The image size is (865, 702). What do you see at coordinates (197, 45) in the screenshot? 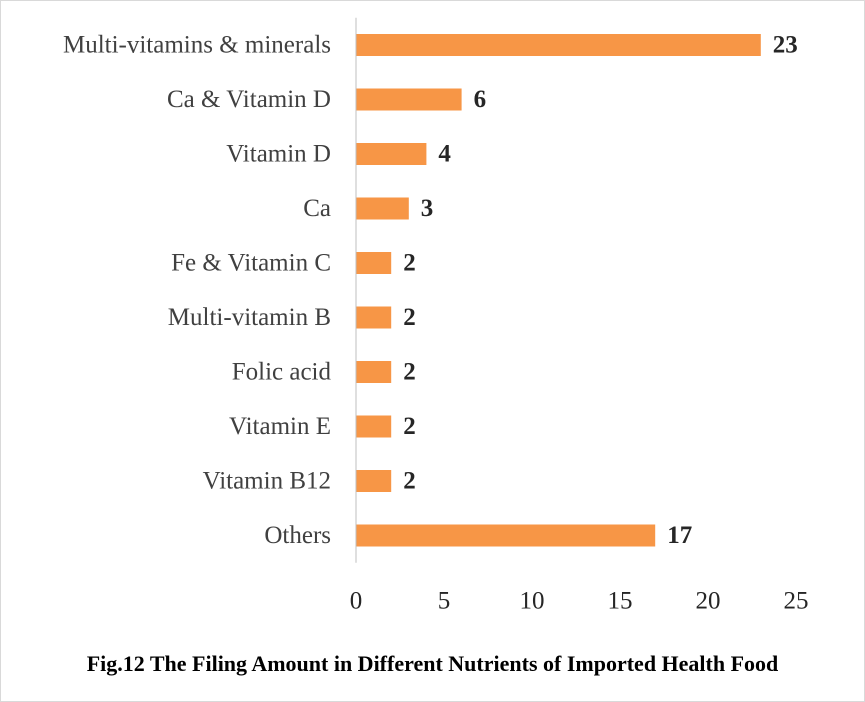
I see `category-label: Multi-vitamins & minerals` at bounding box center [197, 45].